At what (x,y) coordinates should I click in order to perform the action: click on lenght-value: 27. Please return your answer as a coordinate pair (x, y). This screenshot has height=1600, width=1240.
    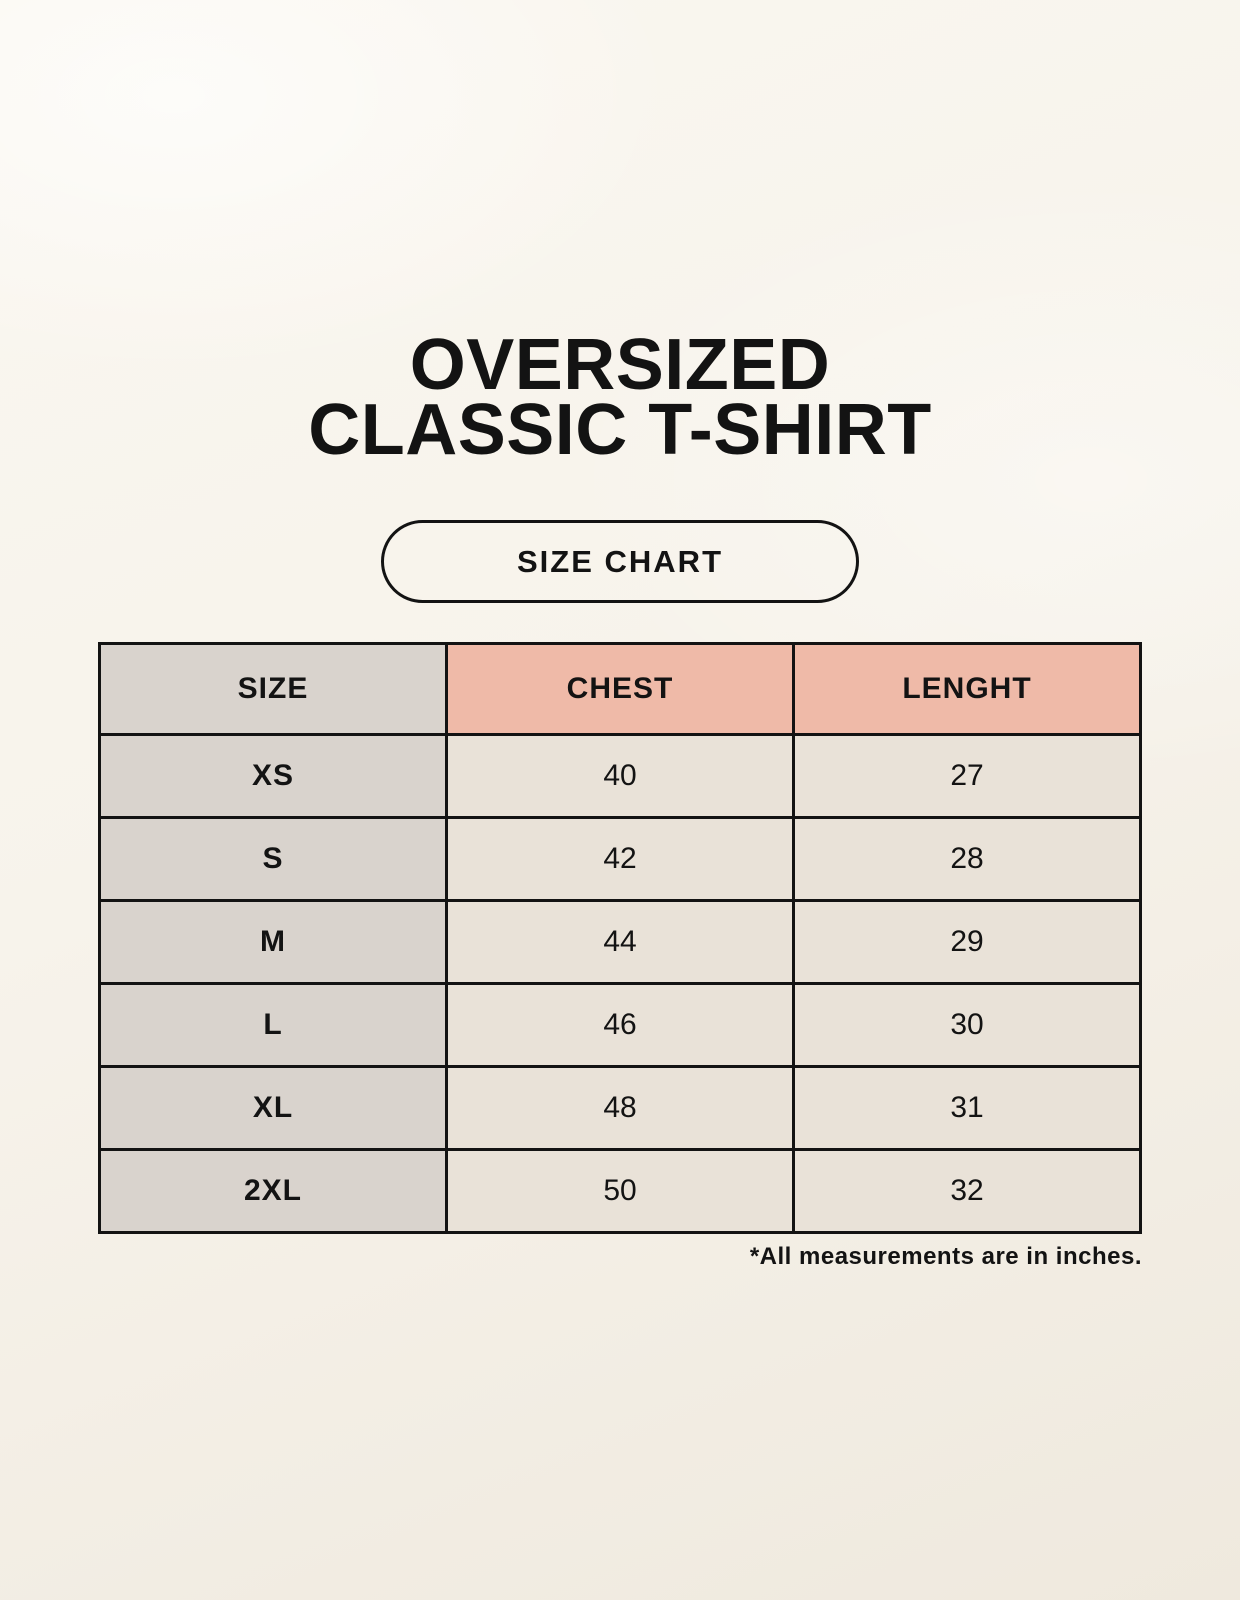
    Looking at the image, I should click on (967, 776).